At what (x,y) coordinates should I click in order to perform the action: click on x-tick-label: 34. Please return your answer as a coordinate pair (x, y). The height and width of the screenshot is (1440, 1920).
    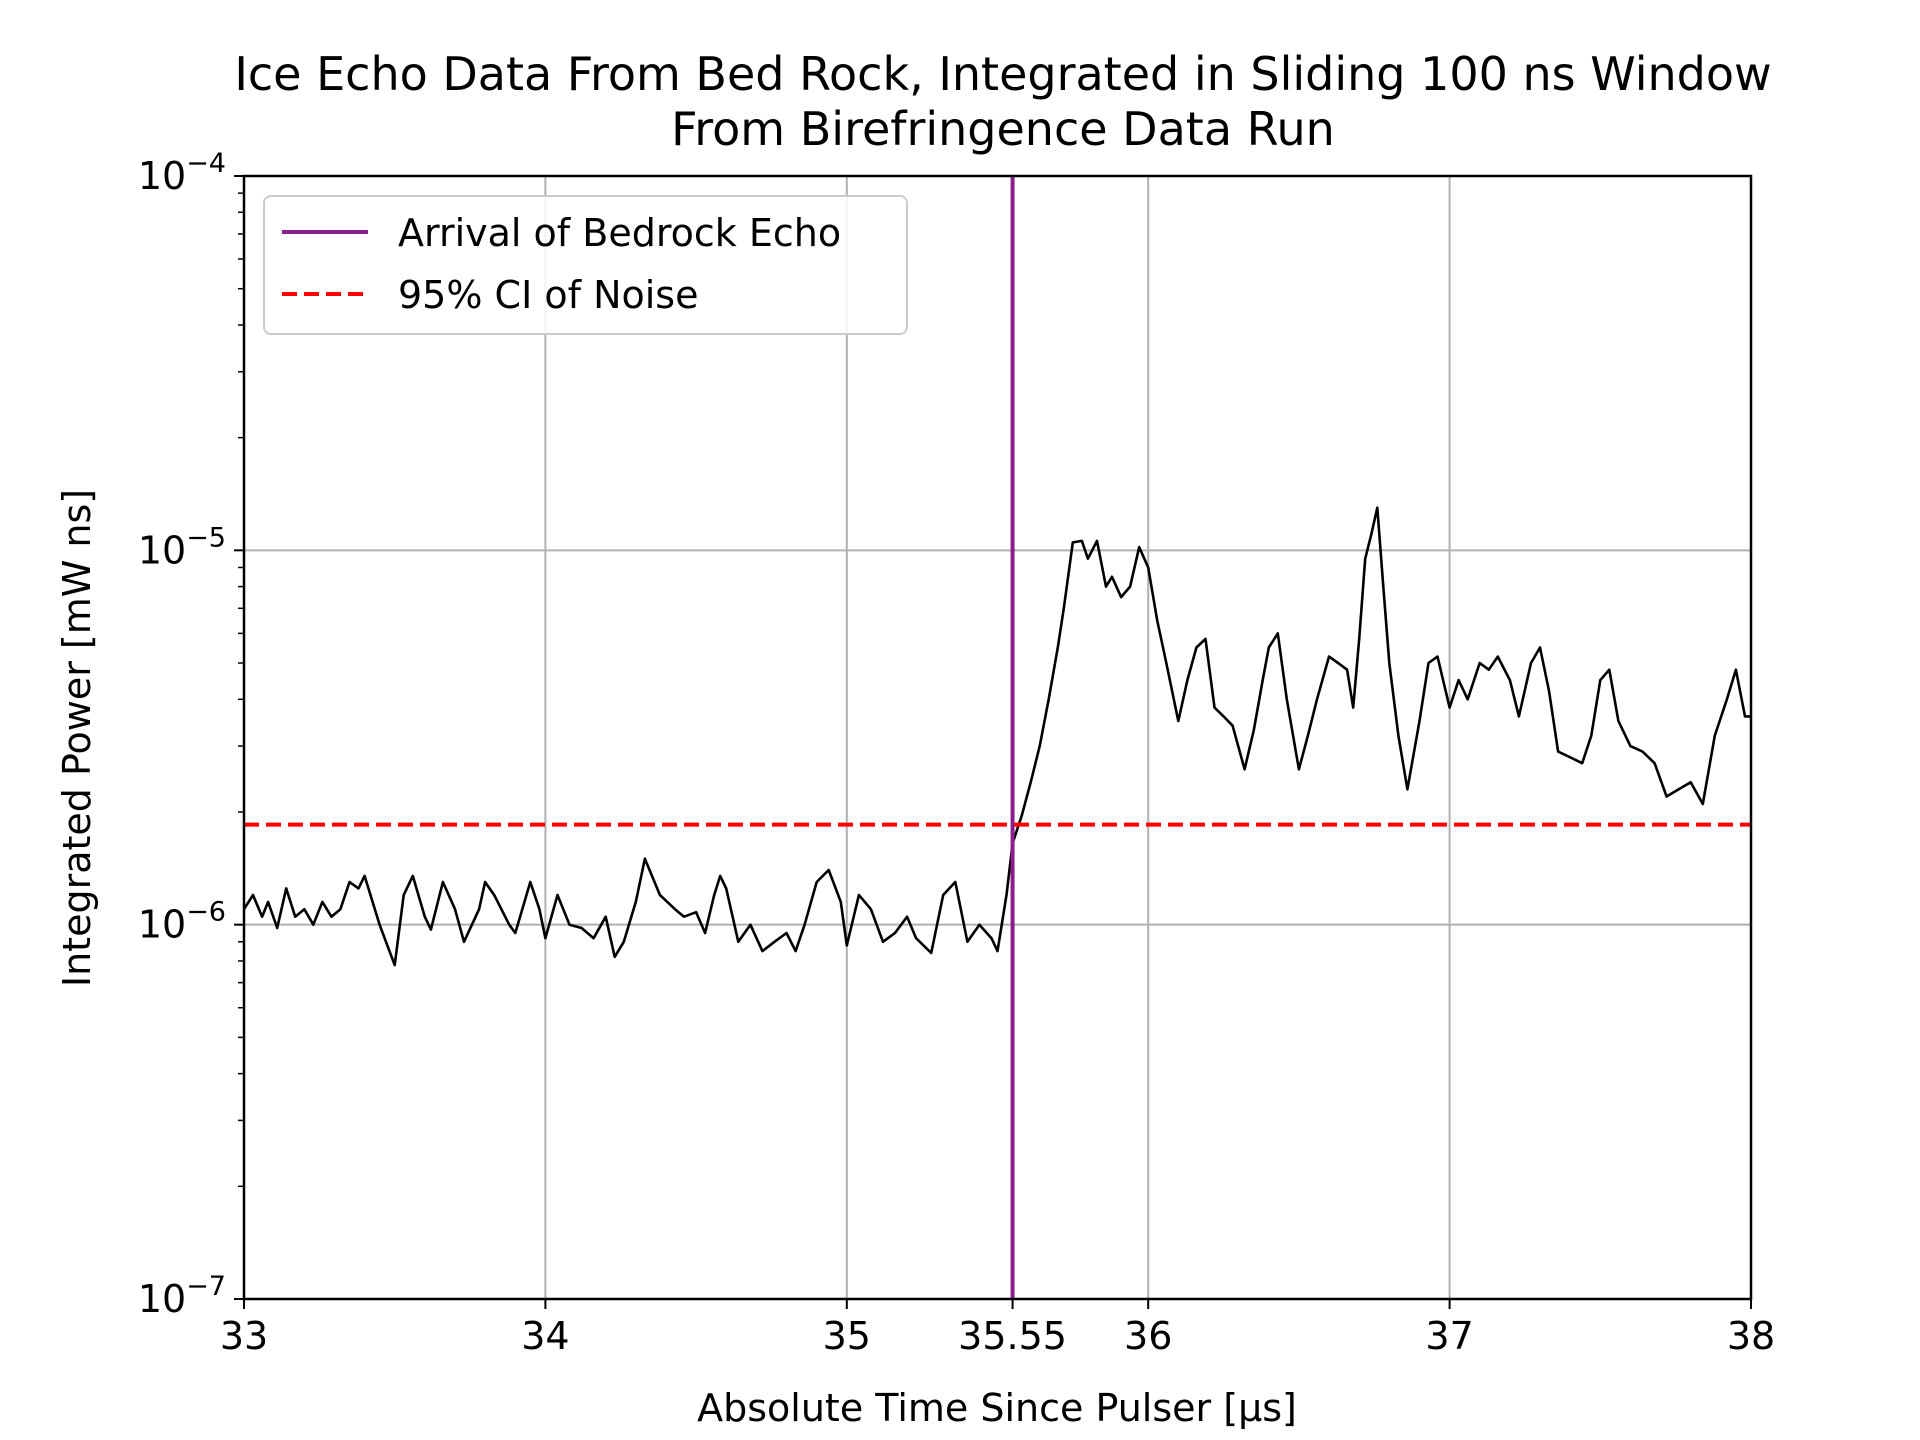
    Looking at the image, I should click on (545, 1336).